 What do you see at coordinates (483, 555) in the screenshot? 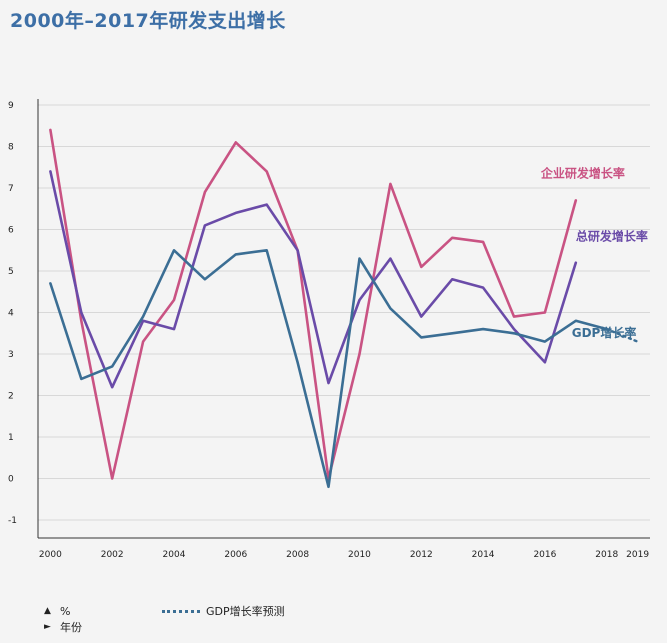
I see `x-tick-label: 2014` at bounding box center [483, 555].